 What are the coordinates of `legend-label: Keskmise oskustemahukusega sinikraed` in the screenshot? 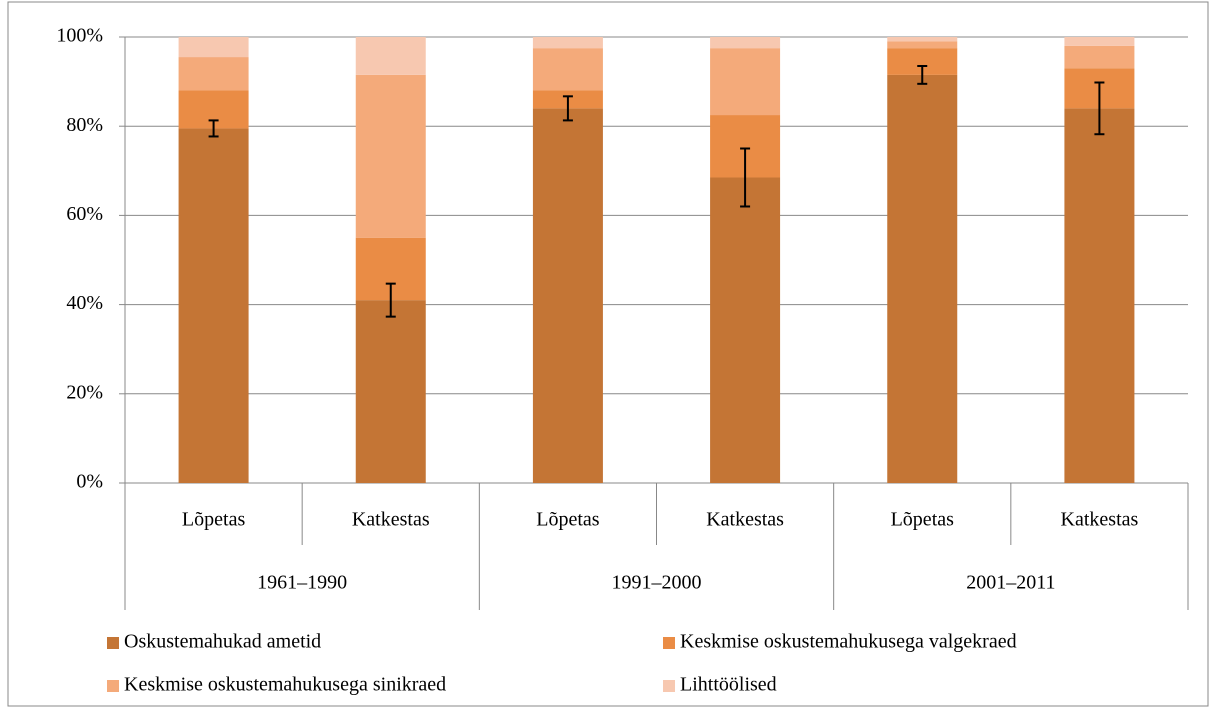 It's located at (285, 685).